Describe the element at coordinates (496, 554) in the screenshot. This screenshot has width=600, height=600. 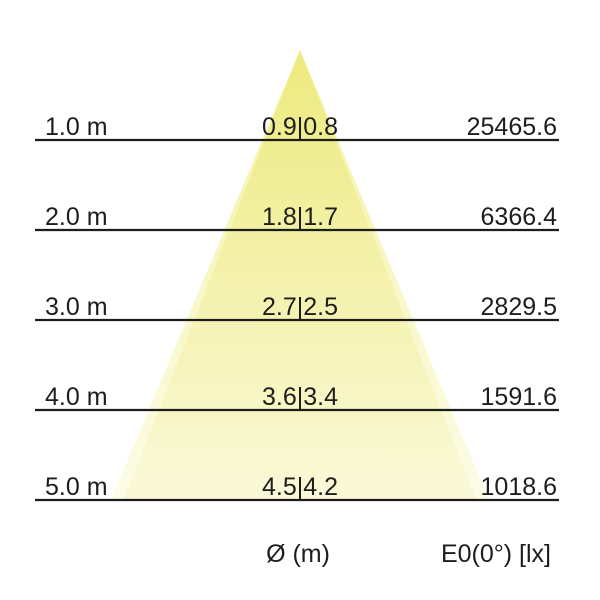
I see `illuminance-column-label: E0(0°) [lx]` at that location.